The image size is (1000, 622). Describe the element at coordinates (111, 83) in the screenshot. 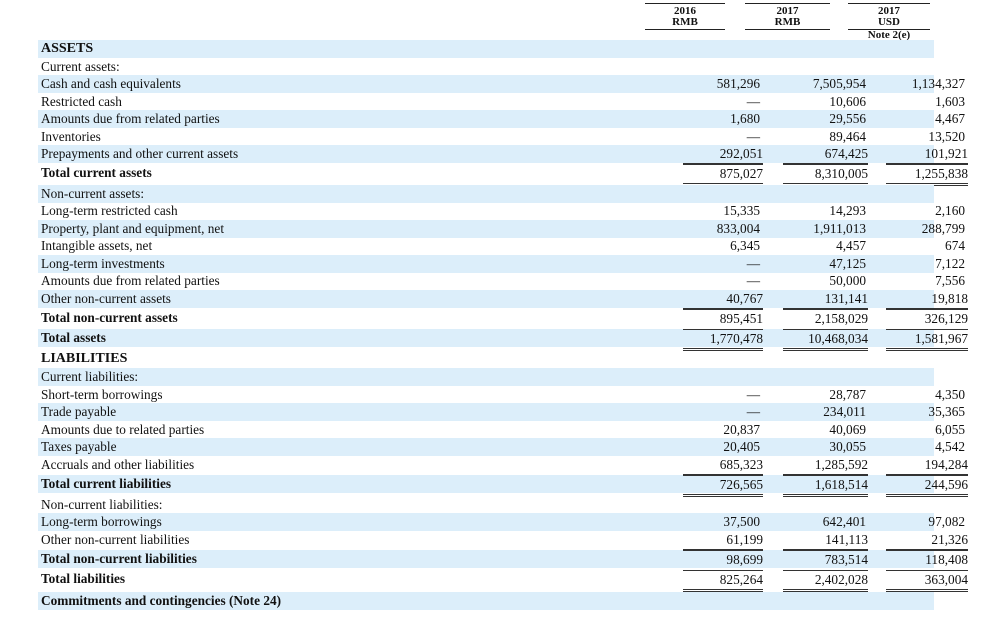

I see `row-label: Cash and cash equivalents` at that location.